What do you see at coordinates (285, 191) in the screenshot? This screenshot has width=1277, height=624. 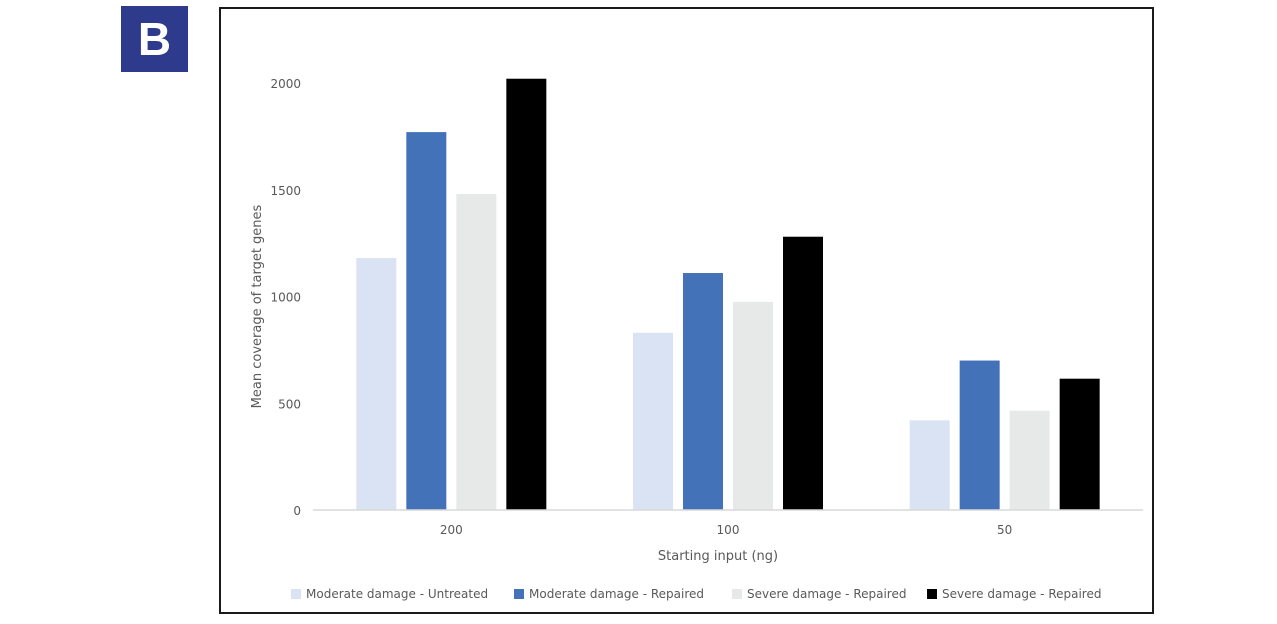 I see `y-tick-label: 1500` at bounding box center [285, 191].